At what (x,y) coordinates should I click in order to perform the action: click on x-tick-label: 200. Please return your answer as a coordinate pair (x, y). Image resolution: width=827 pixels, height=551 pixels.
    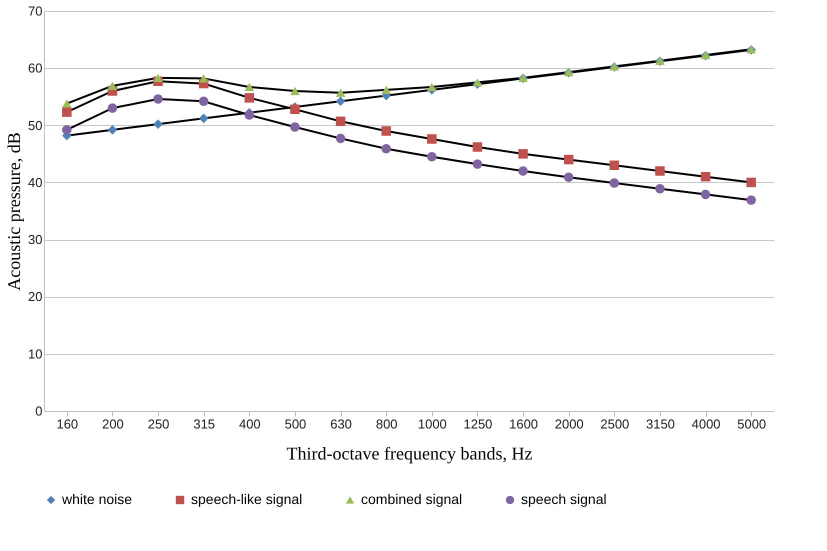
    Looking at the image, I should click on (113, 424).